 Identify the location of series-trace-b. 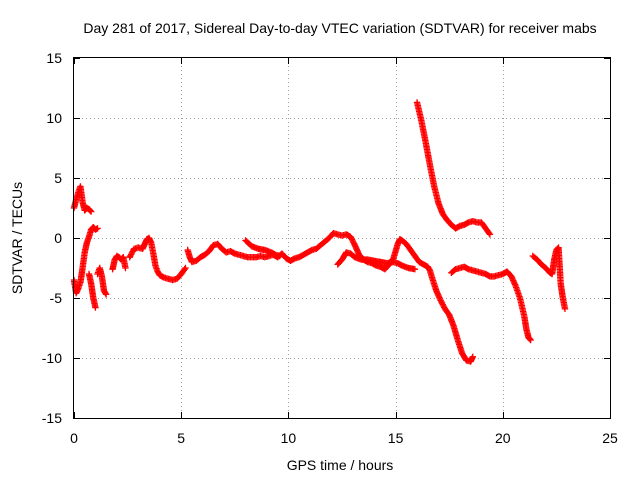
(85, 260).